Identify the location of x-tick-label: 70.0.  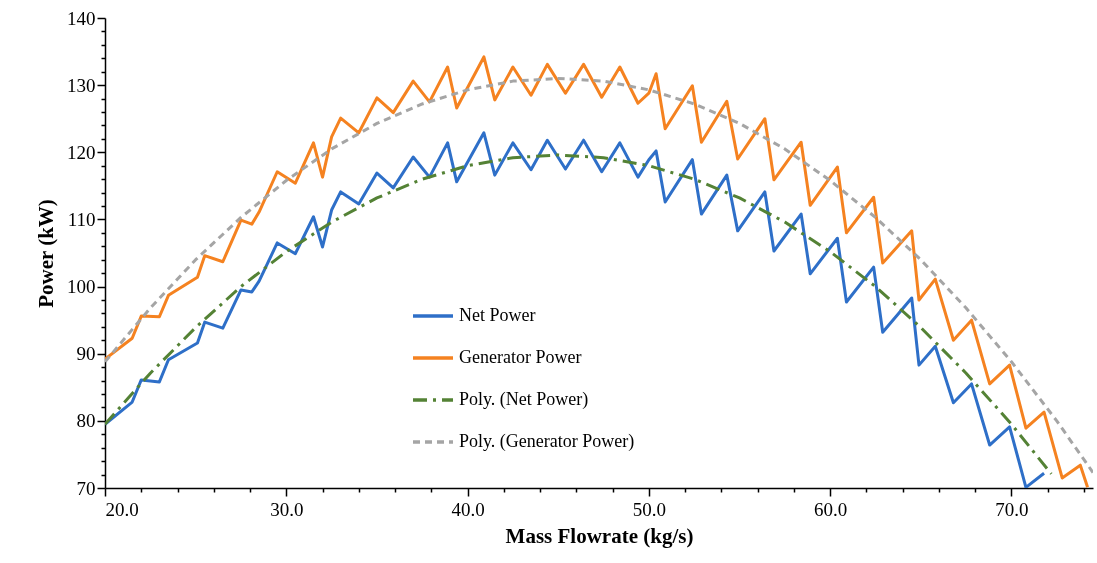
(1012, 509).